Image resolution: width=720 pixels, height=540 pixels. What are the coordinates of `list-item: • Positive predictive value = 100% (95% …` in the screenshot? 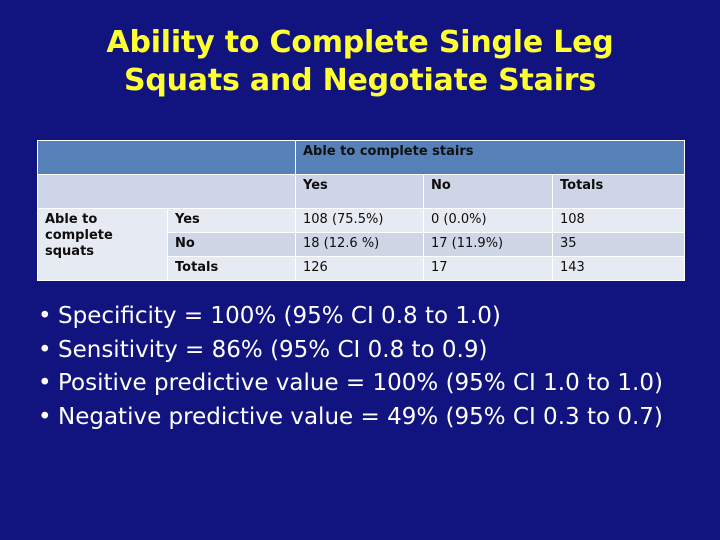 It's located at (360, 384).